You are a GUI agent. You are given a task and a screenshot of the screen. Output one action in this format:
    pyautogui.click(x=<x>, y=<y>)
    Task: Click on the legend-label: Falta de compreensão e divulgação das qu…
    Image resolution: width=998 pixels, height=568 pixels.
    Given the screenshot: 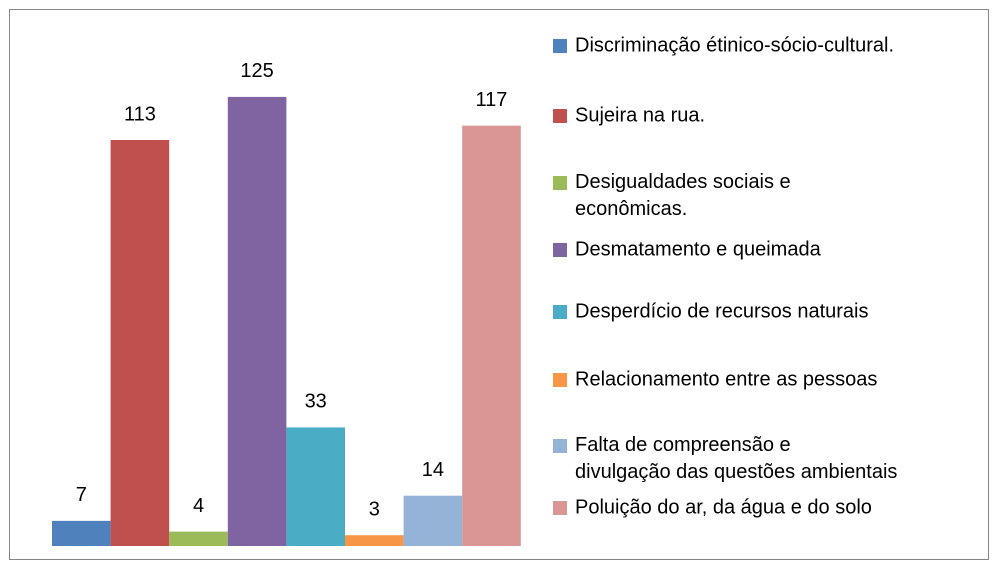 What is the action you would take?
    pyautogui.click(x=736, y=458)
    